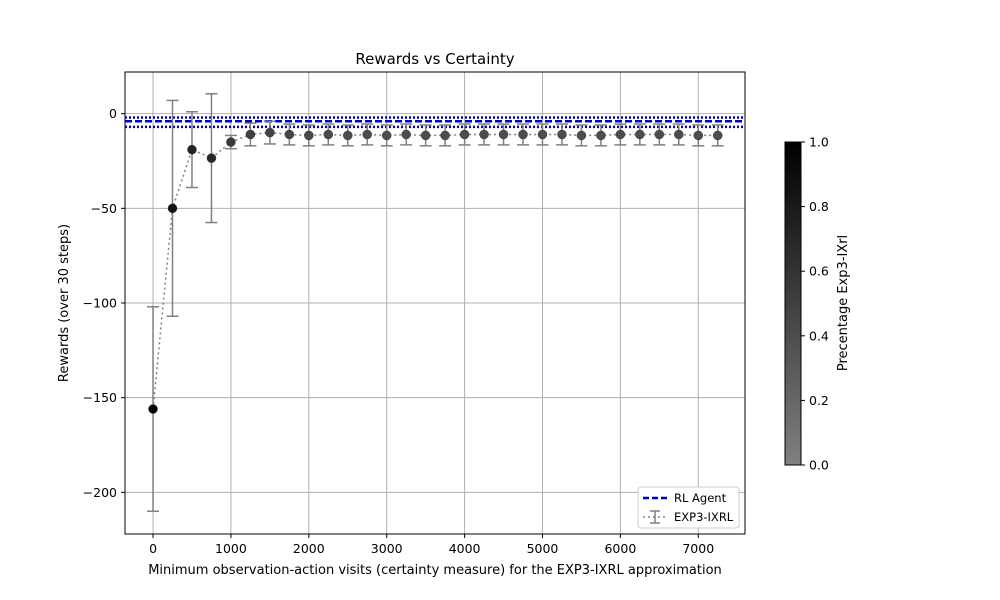  Describe the element at coordinates (100, 303) in the screenshot. I see `y-tick-label: −100` at that location.